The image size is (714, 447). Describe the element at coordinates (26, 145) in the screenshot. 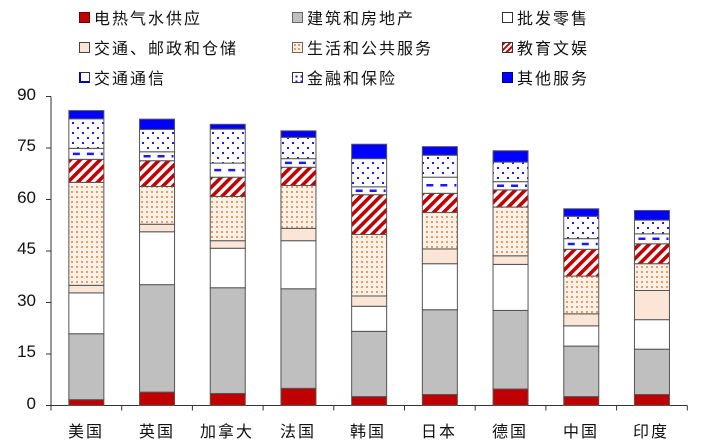

I see `y-tick-label: 75` at that location.